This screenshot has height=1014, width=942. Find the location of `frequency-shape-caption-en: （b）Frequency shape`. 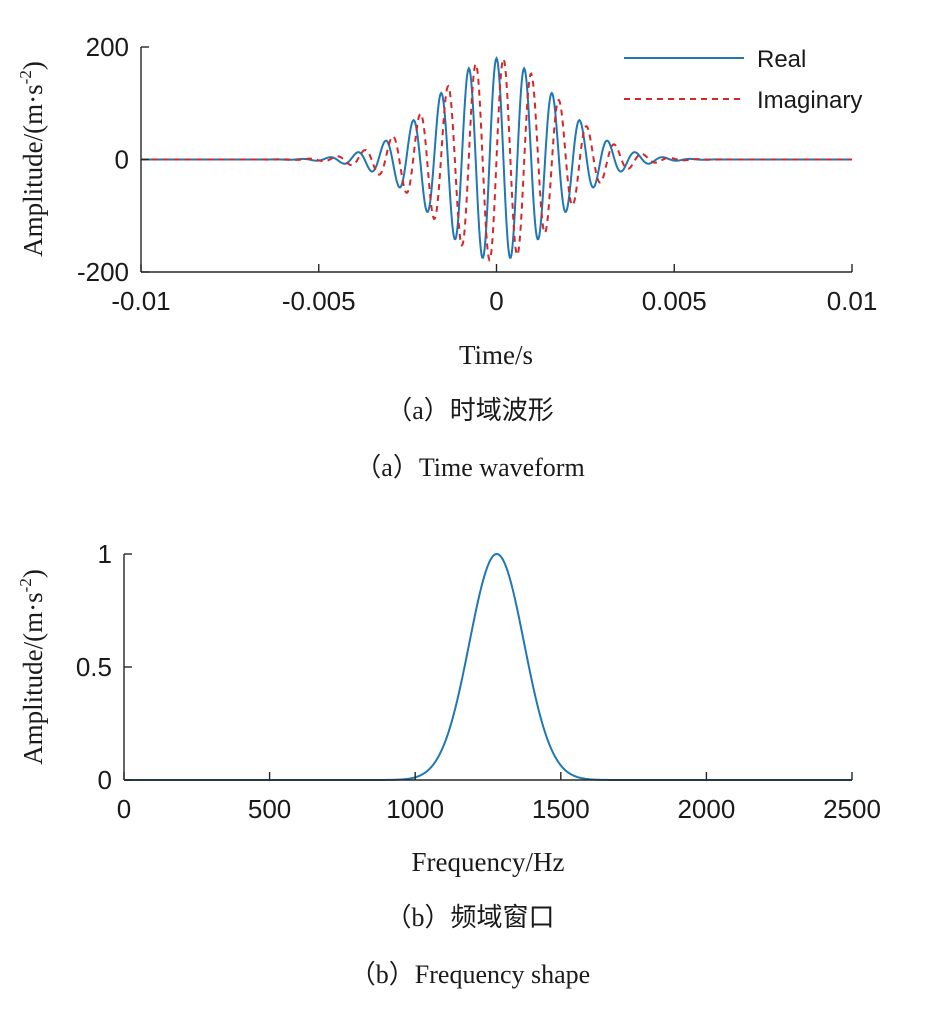

frequency-shape-caption-en: （b）Frequency shape is located at coordinates (470, 974).